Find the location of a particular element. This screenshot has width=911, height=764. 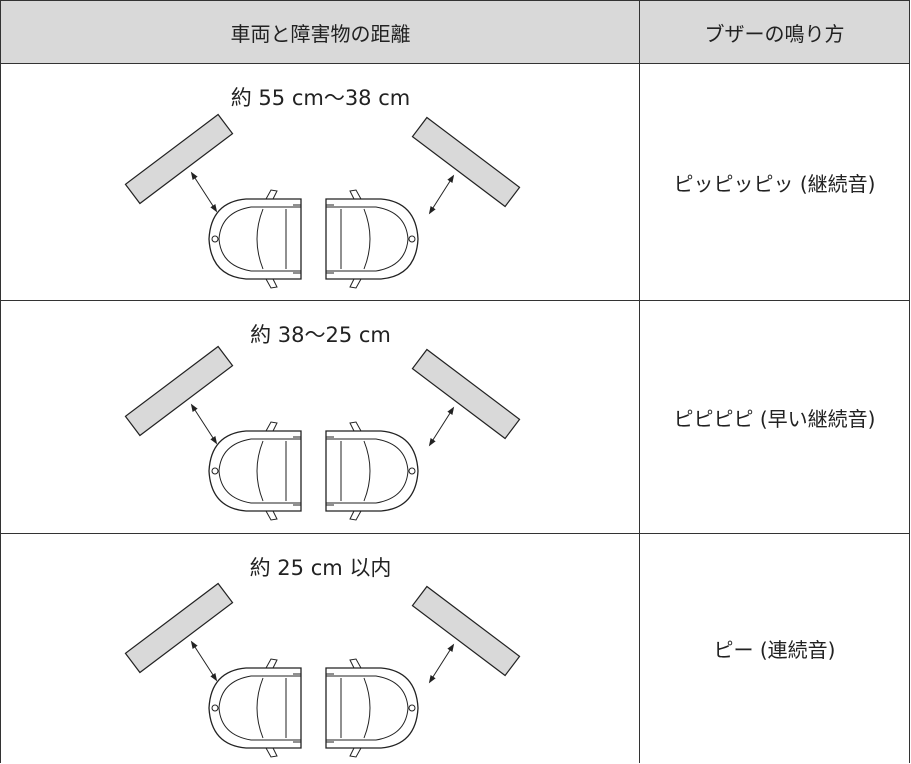

header-cell: ブザーの鳴り方 is located at coordinates (774, 32).